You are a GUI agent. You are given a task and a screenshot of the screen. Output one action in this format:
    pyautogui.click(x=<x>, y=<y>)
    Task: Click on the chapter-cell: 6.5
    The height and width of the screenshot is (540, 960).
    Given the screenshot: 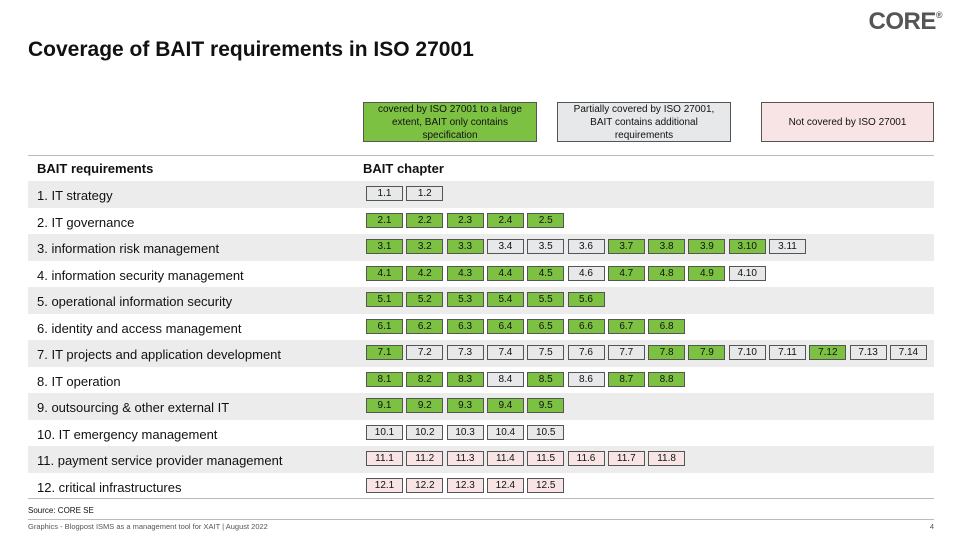 What is the action you would take?
    pyautogui.click(x=546, y=326)
    